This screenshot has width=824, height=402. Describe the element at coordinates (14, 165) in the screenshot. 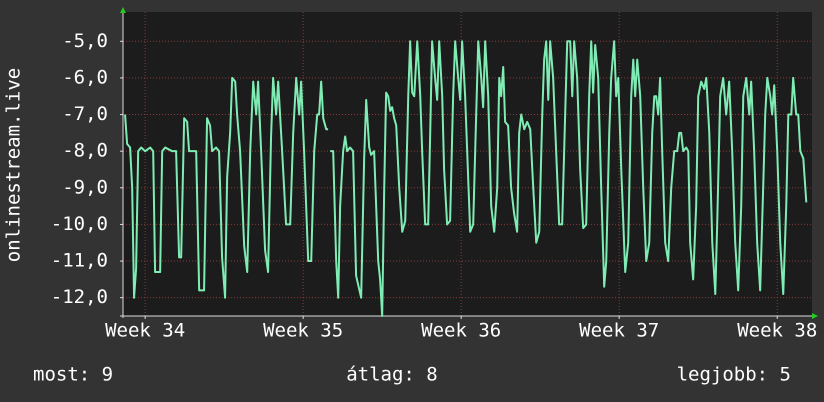

I see `y-axis-label: onlinestream.live` at that location.